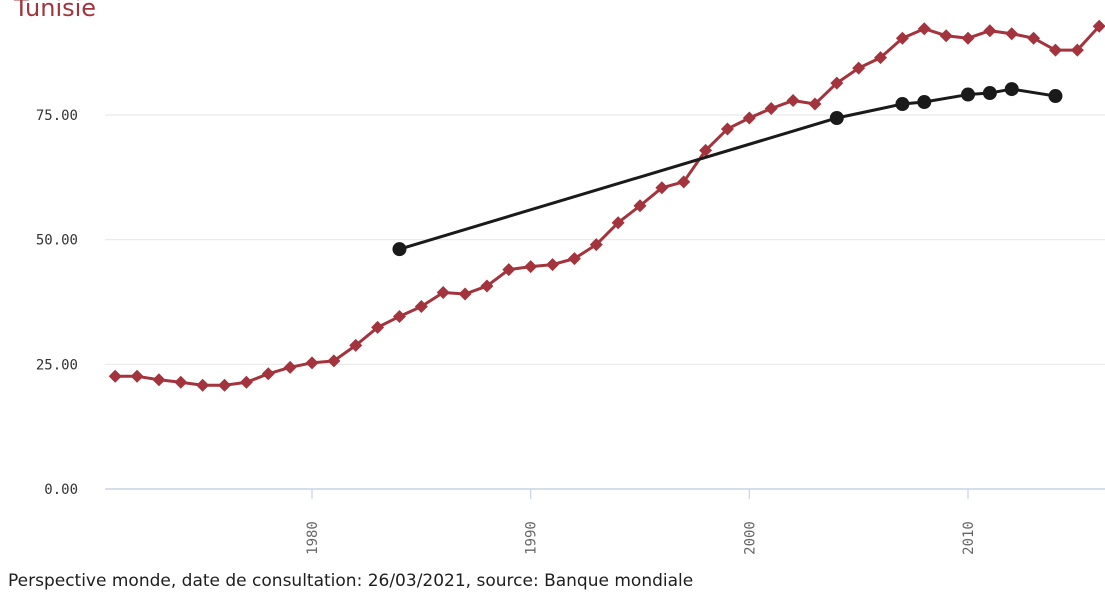  Describe the element at coordinates (57, 365) in the screenshot. I see `y-tick-label: 25.00` at that location.